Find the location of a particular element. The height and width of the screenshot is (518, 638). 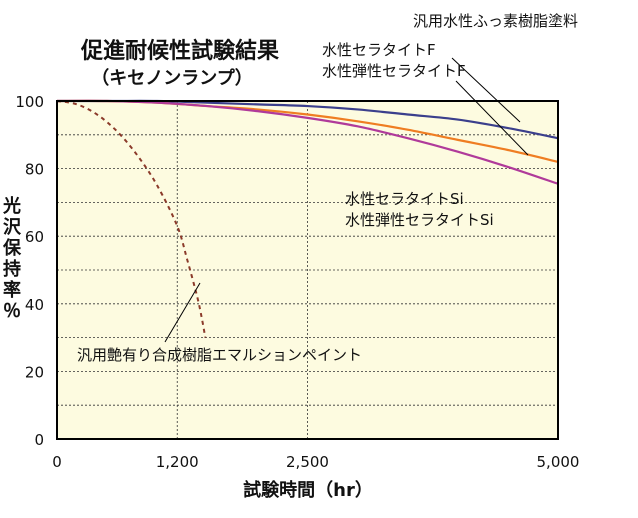

x-axis-ticks: 0 1,200 2,500 5,000 is located at coordinates (315, 462).